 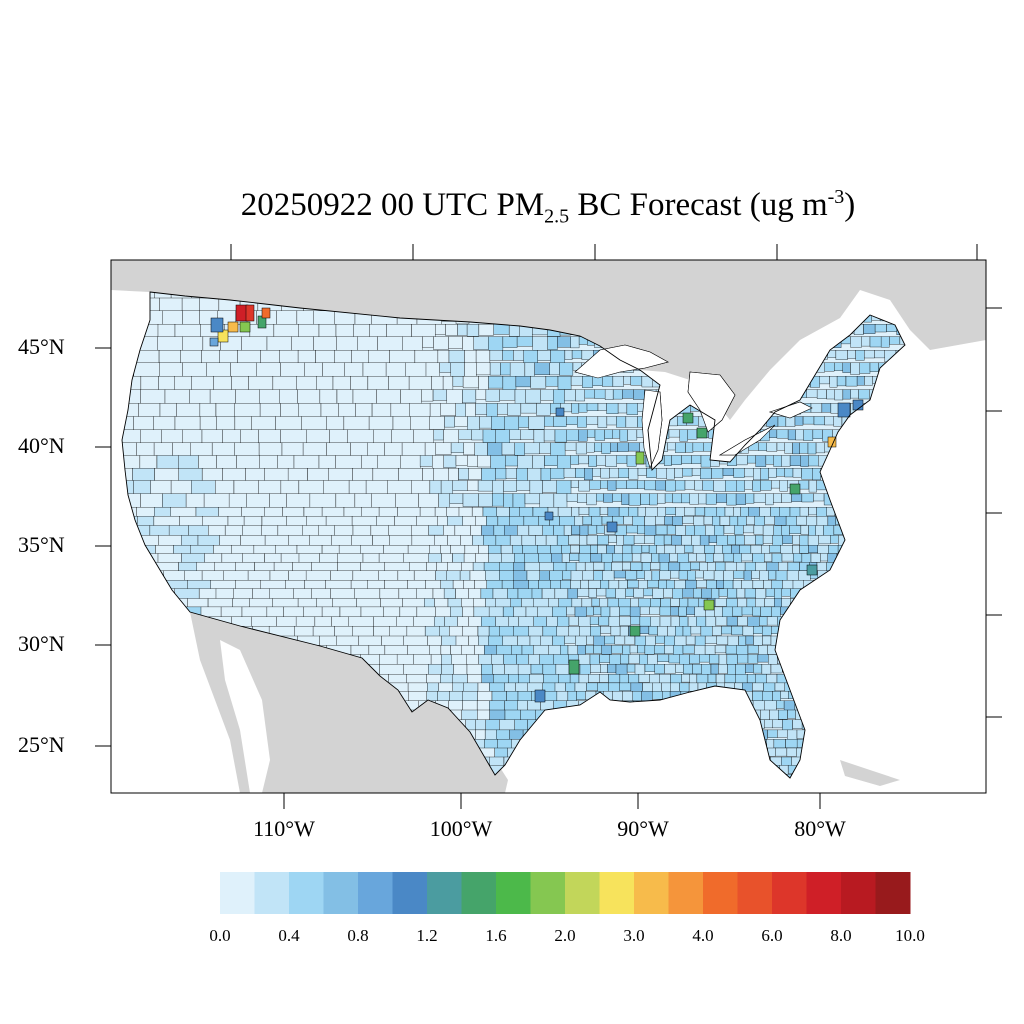 I want to click on bottom-ticks, so click(x=552, y=801).